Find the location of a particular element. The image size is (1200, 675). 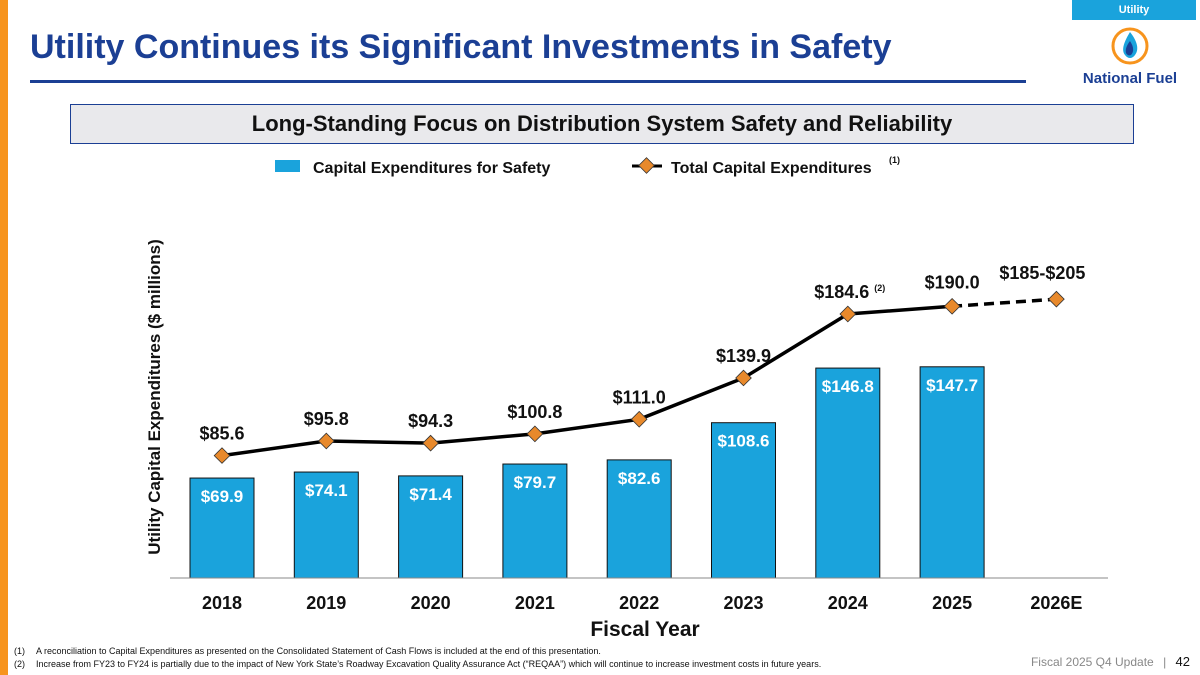

line-label-2026E: $185-$205 is located at coordinates (1042, 273).